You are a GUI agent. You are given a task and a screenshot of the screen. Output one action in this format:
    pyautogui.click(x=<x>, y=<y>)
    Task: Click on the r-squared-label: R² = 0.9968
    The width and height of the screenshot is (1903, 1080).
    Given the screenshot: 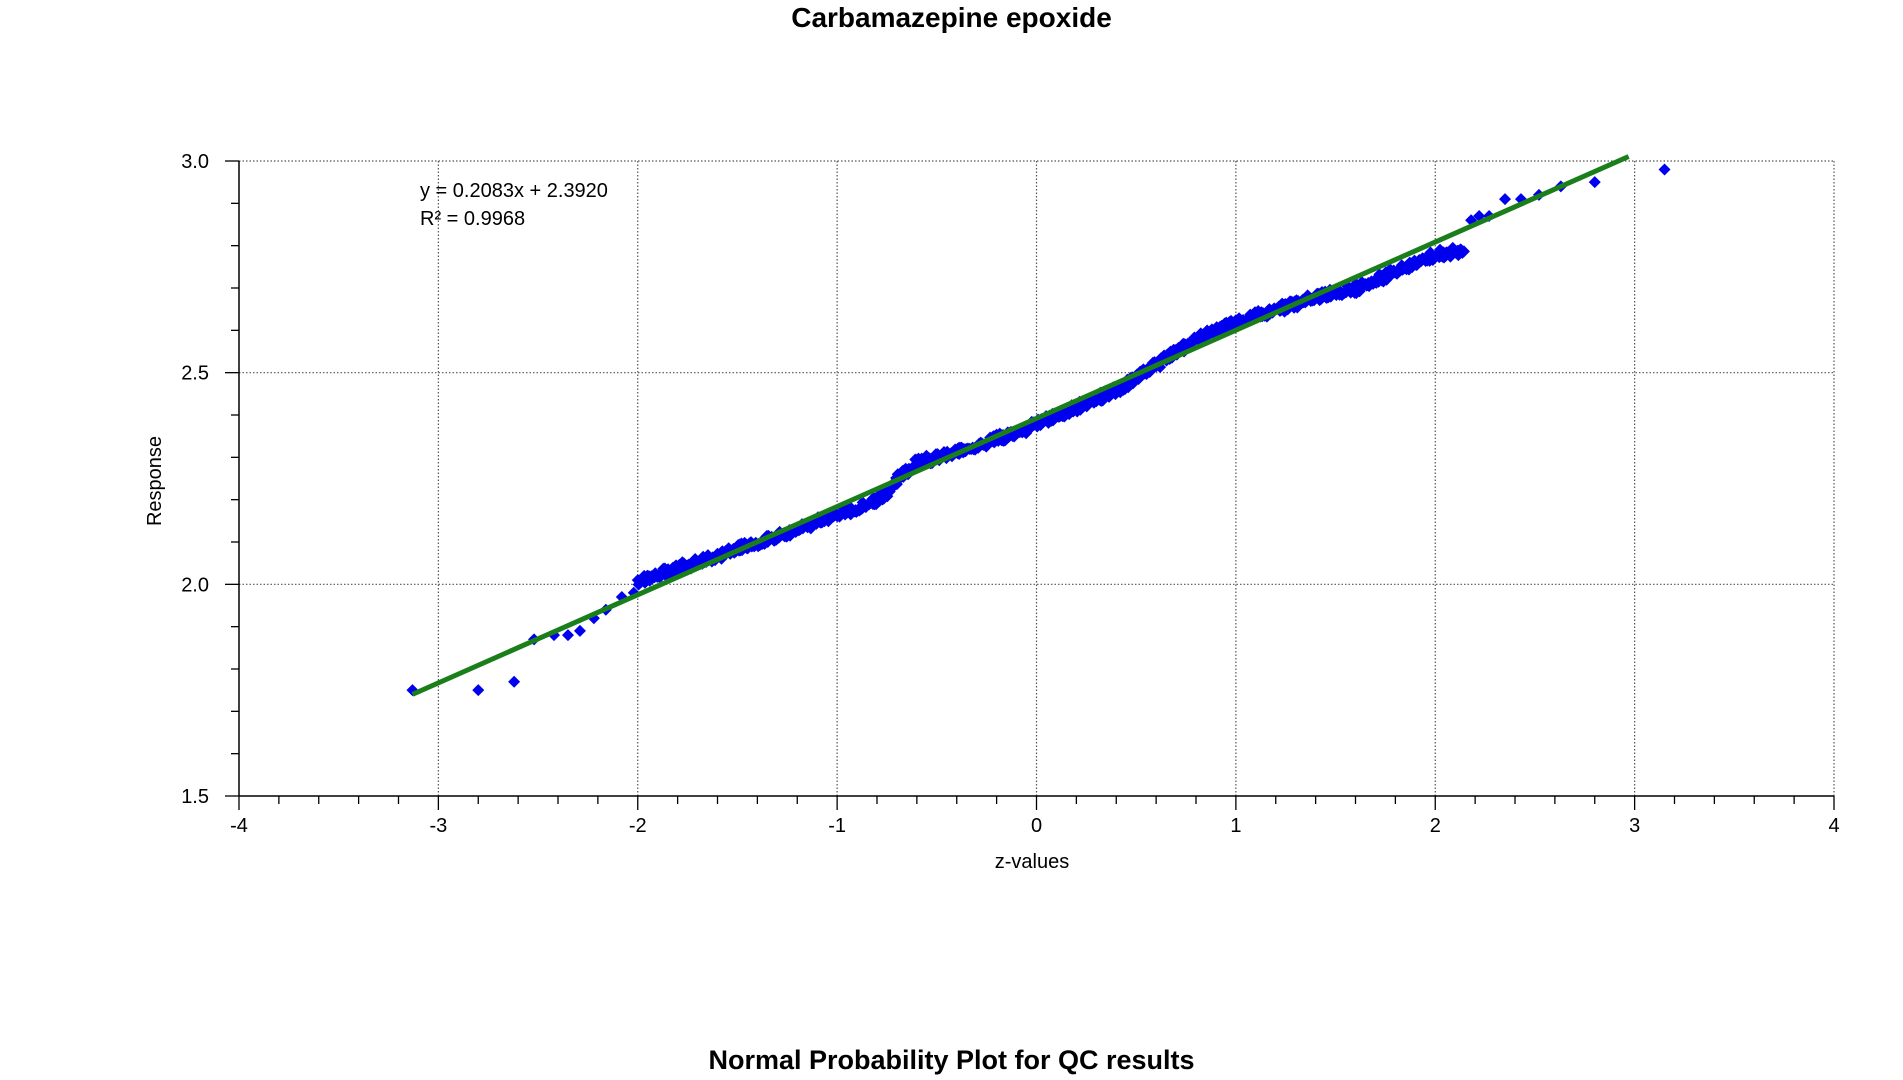 What is the action you would take?
    pyautogui.click(x=472, y=219)
    